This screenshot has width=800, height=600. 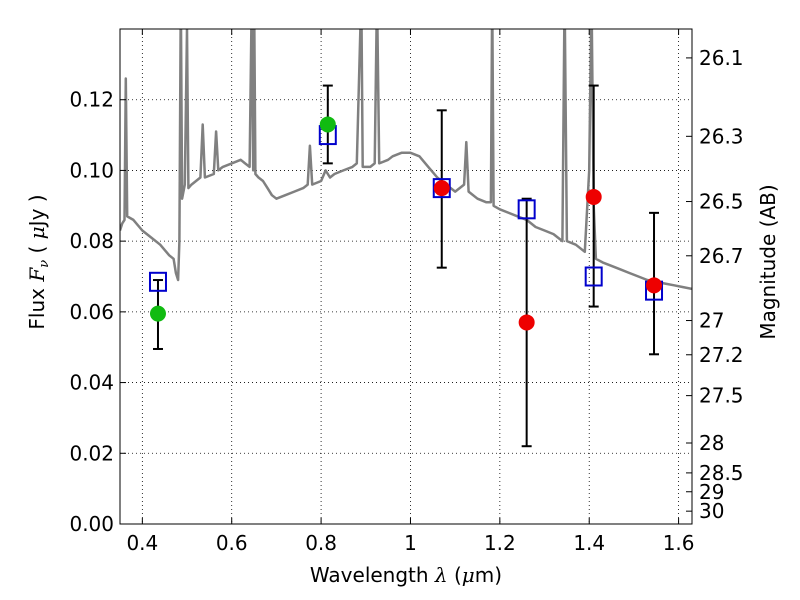 What do you see at coordinates (500, 543) in the screenshot?
I see `x-tick-label: 1.2` at bounding box center [500, 543].